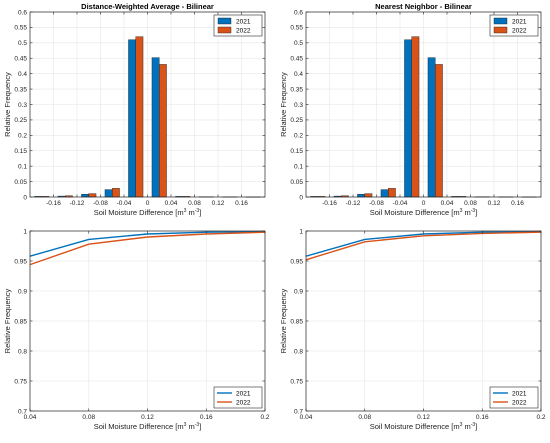 This screenshot has height=443, width=550. I want to click on y-tick-label: 0.55, so click(296, 28).